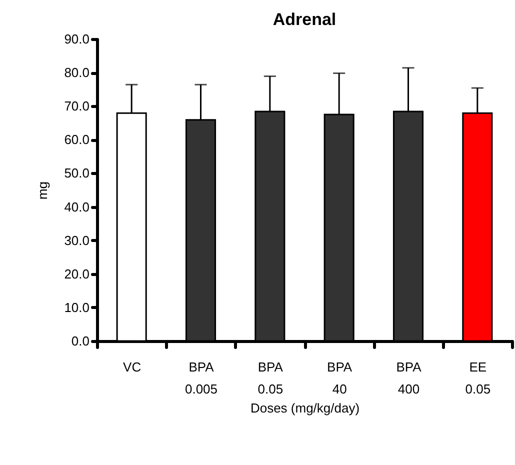 This screenshot has width=515, height=465. What do you see at coordinates (409, 378) in the screenshot?
I see `x-tick-label: BPA 400` at bounding box center [409, 378].